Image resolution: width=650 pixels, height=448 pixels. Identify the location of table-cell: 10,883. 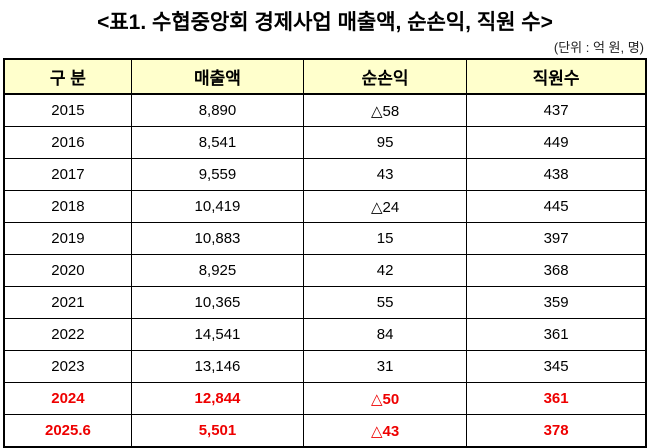
(217, 238).